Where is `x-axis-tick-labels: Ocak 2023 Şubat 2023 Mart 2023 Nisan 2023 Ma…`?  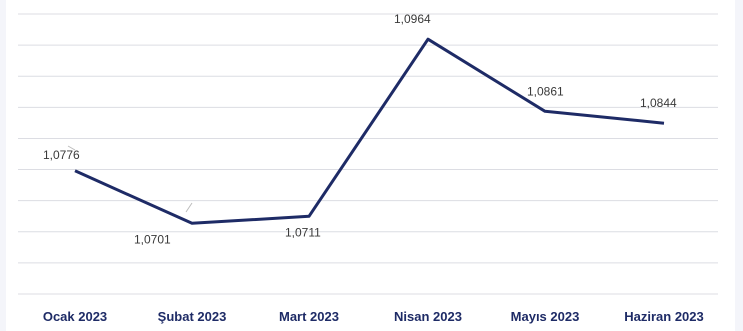 x-axis-tick-labels: Ocak 2023 Şubat 2023 Mart 2023 Nisan 2023 Ma… is located at coordinates (373, 316).